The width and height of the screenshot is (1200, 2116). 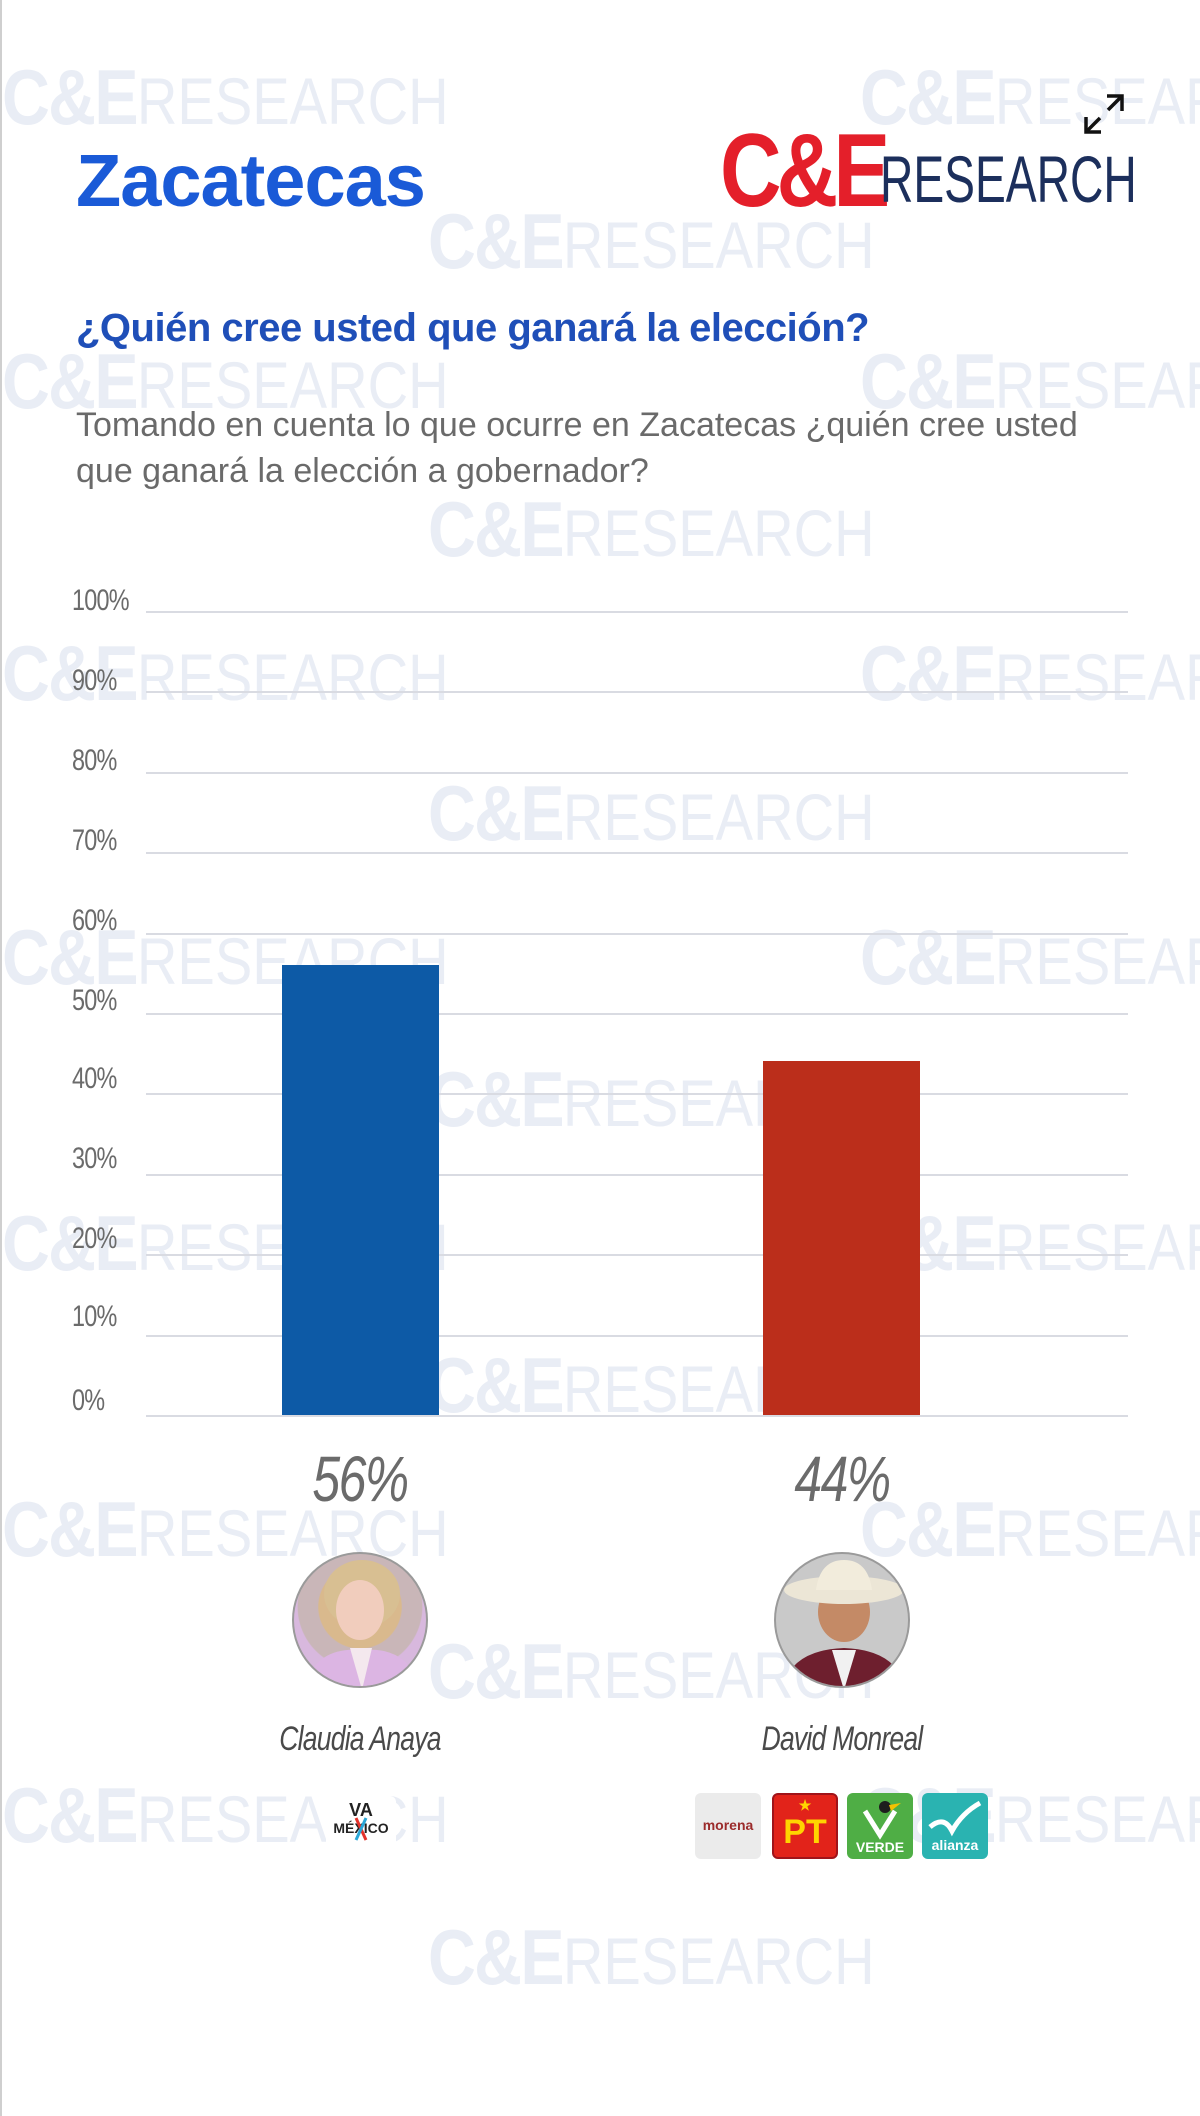 What do you see at coordinates (94, 1000) in the screenshot?
I see `ytick-50: 50%` at bounding box center [94, 1000].